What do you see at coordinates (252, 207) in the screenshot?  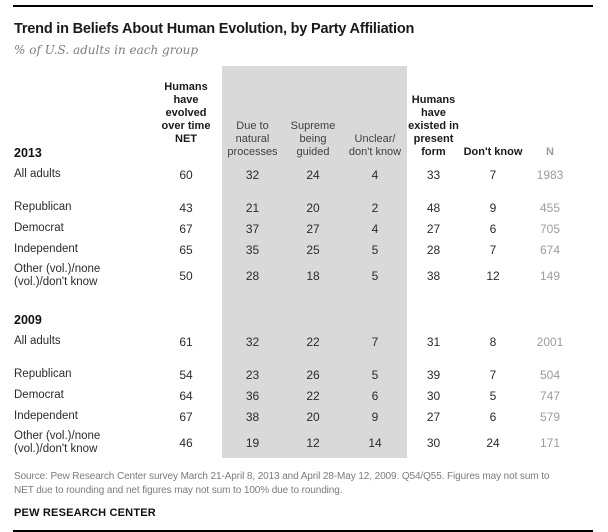 I see `value-cell: 21` at bounding box center [252, 207].